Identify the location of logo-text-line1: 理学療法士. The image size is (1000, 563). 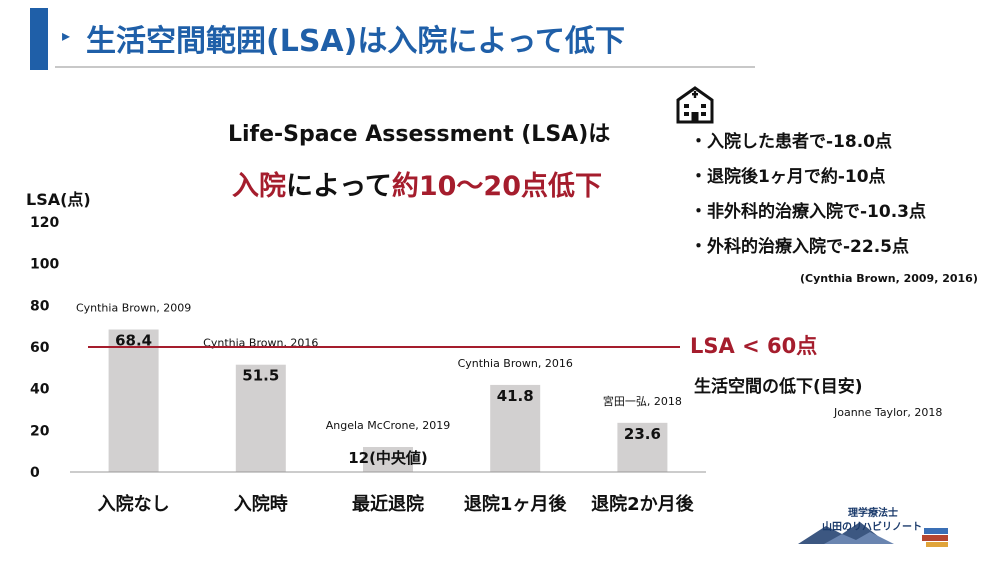
(873, 513).